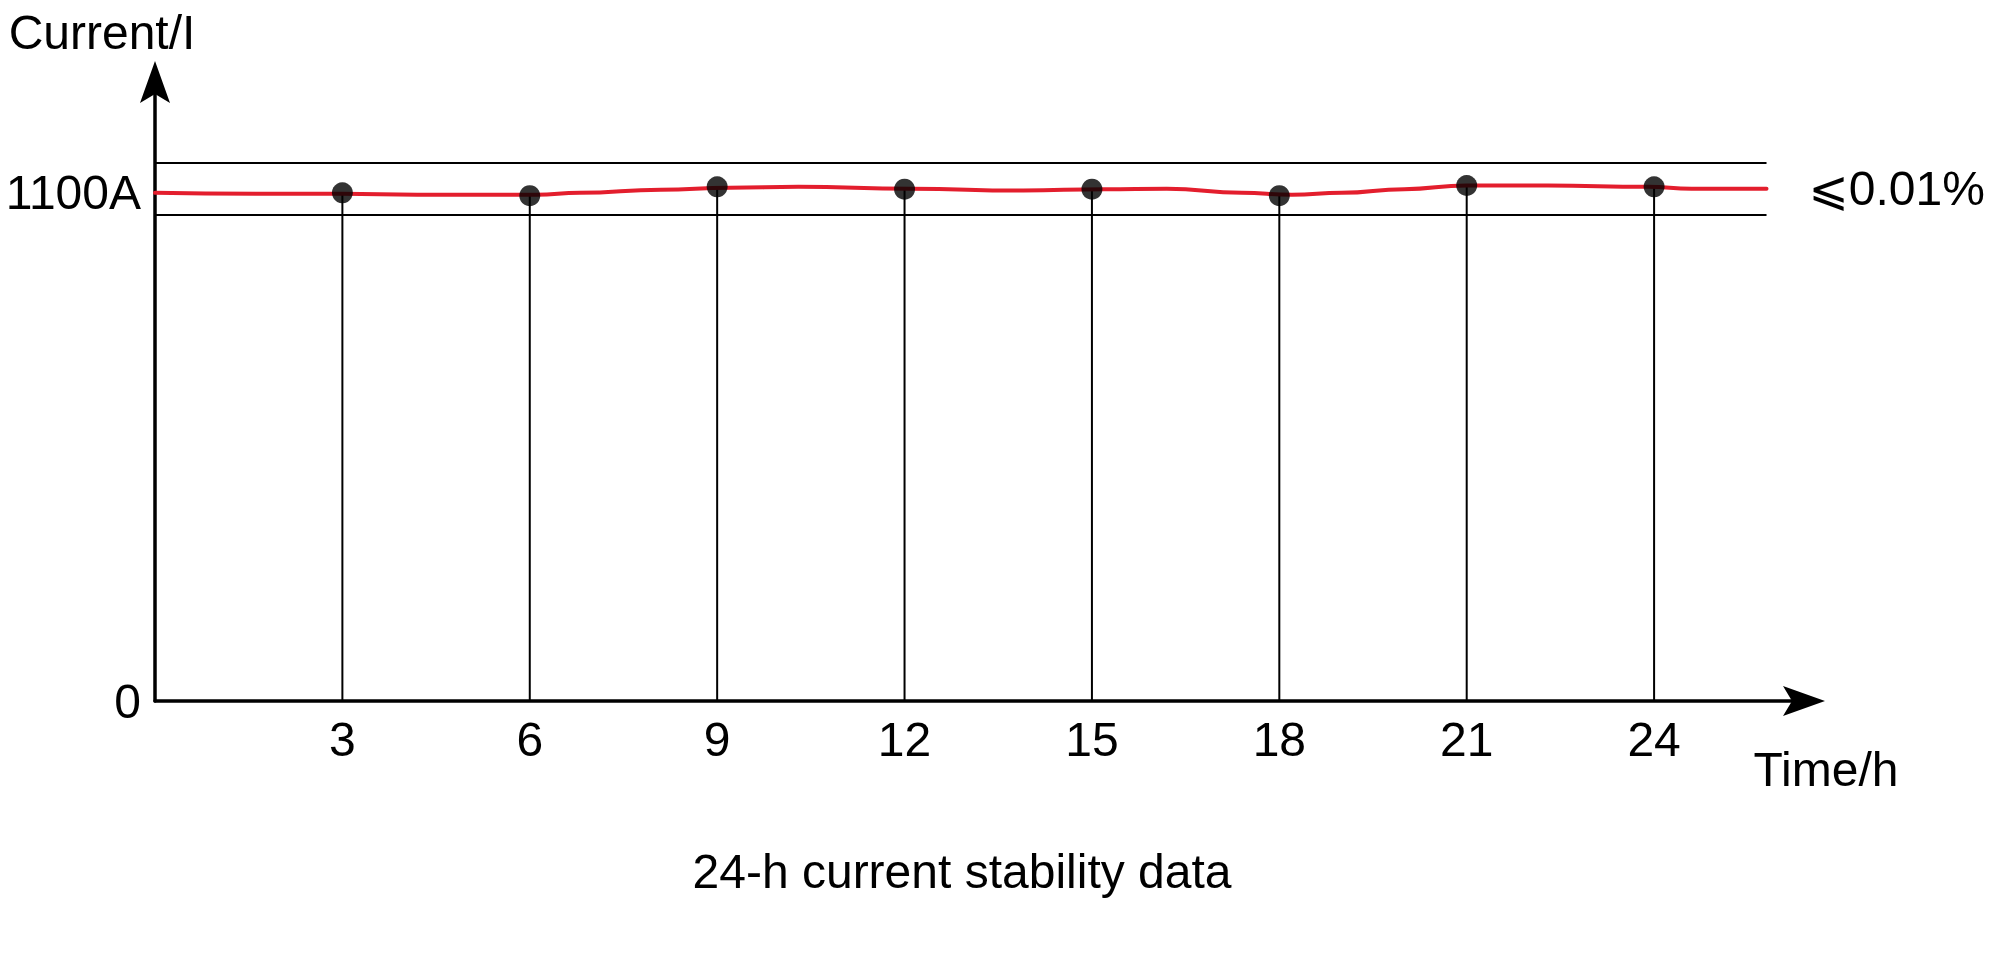 This screenshot has height=955, width=2000. I want to click on x-axis-title: Time/h, so click(1826, 769).